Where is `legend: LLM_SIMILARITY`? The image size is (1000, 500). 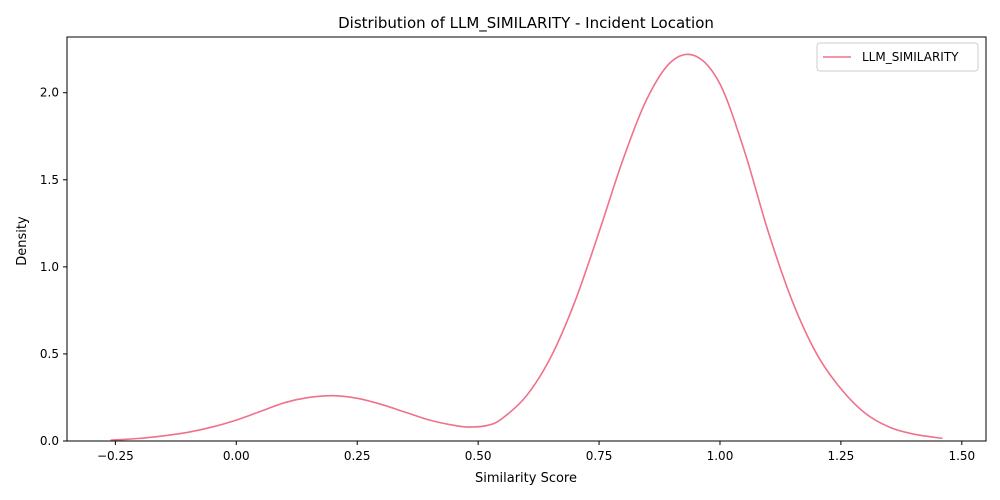 legend: LLM_SIMILARITY is located at coordinates (897, 57).